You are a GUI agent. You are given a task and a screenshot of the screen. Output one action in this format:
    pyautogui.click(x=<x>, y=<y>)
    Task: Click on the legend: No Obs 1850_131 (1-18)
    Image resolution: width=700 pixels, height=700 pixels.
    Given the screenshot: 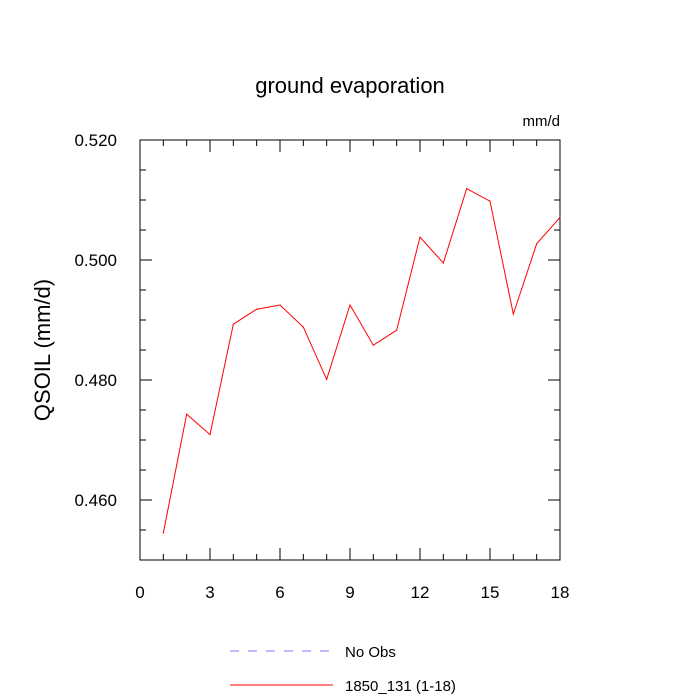 What is the action you would take?
    pyautogui.click(x=343, y=669)
    